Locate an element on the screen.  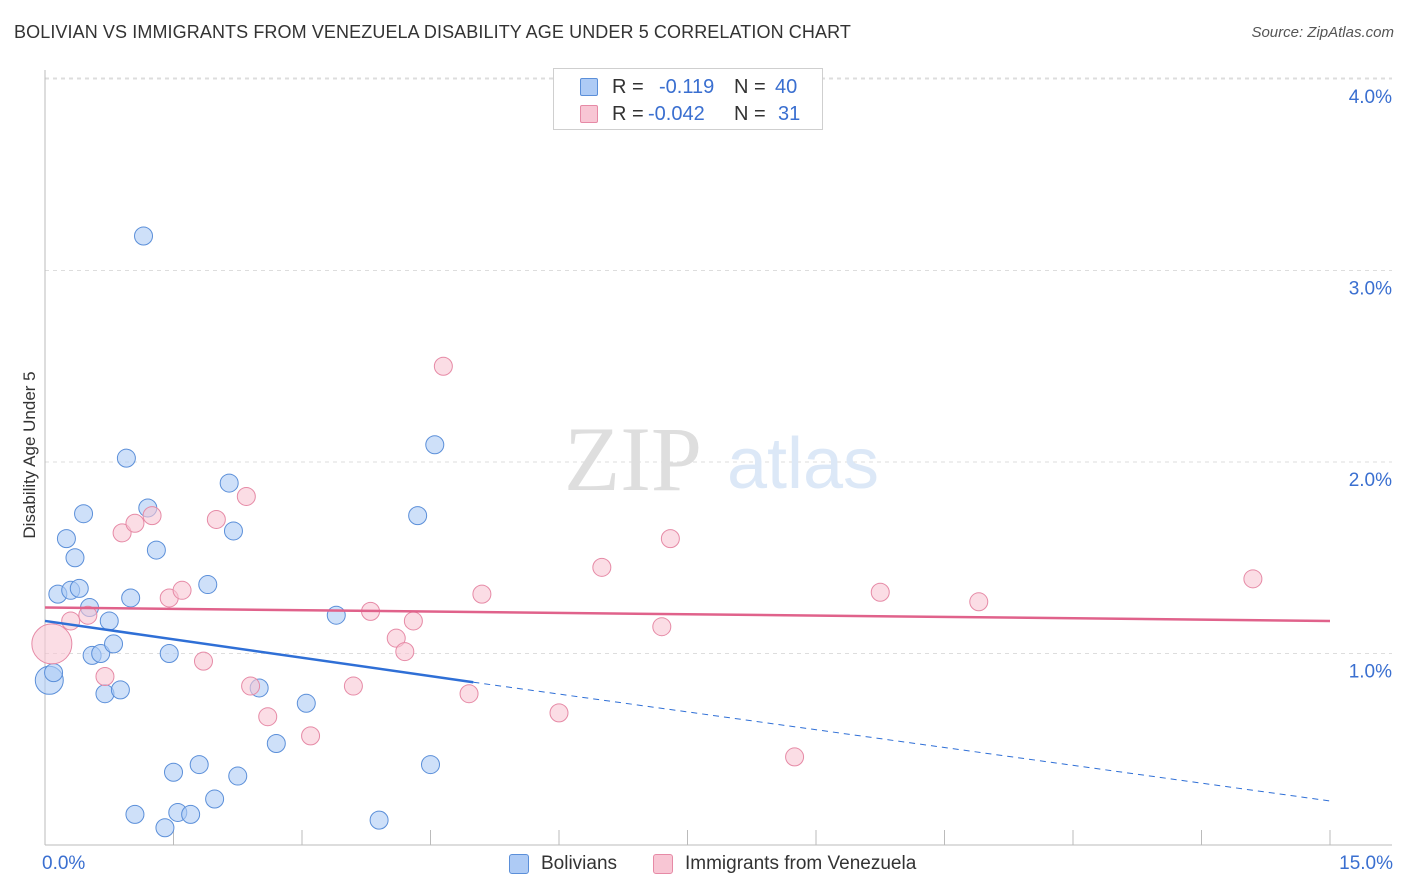
y-tick-label: 3.0% is located at coordinates (1370, 289).